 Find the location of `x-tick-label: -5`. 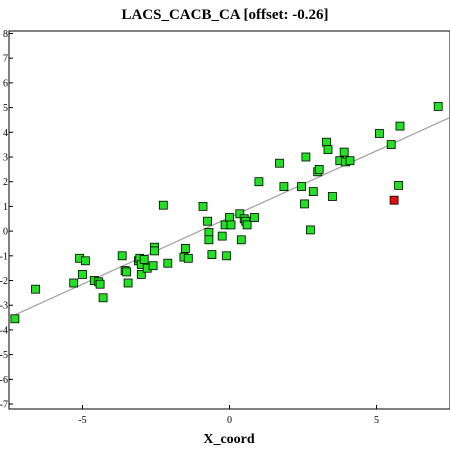

x-tick-label: -5 is located at coordinates (82, 420).